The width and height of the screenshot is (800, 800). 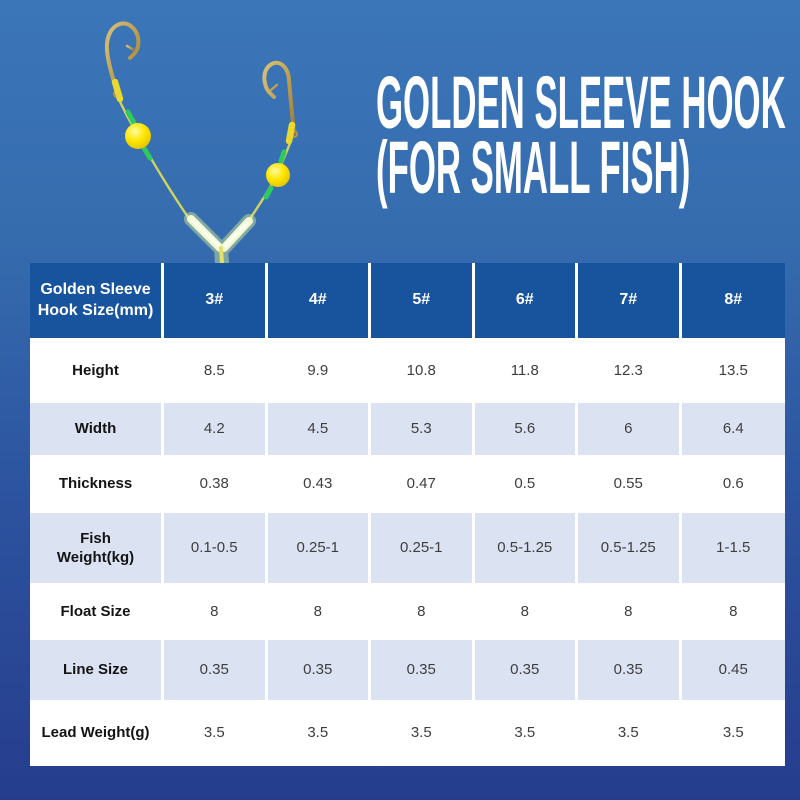 I want to click on fishing-line, so click(x=204, y=156).